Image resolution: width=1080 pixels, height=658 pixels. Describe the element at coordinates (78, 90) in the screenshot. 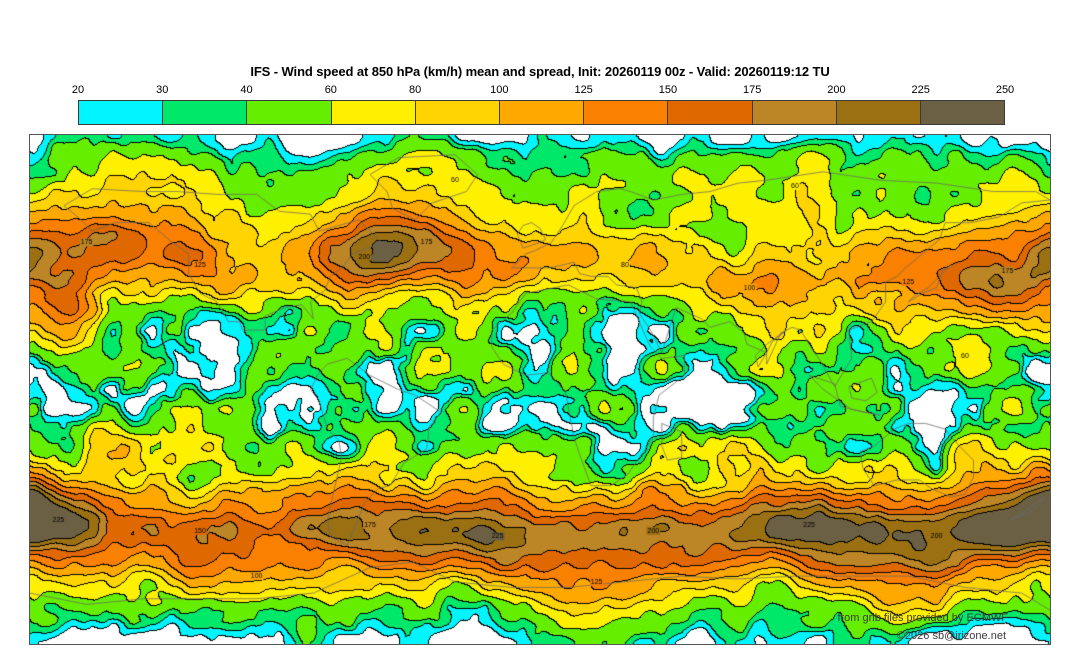

I see `colorbar-tick-20: 20` at that location.